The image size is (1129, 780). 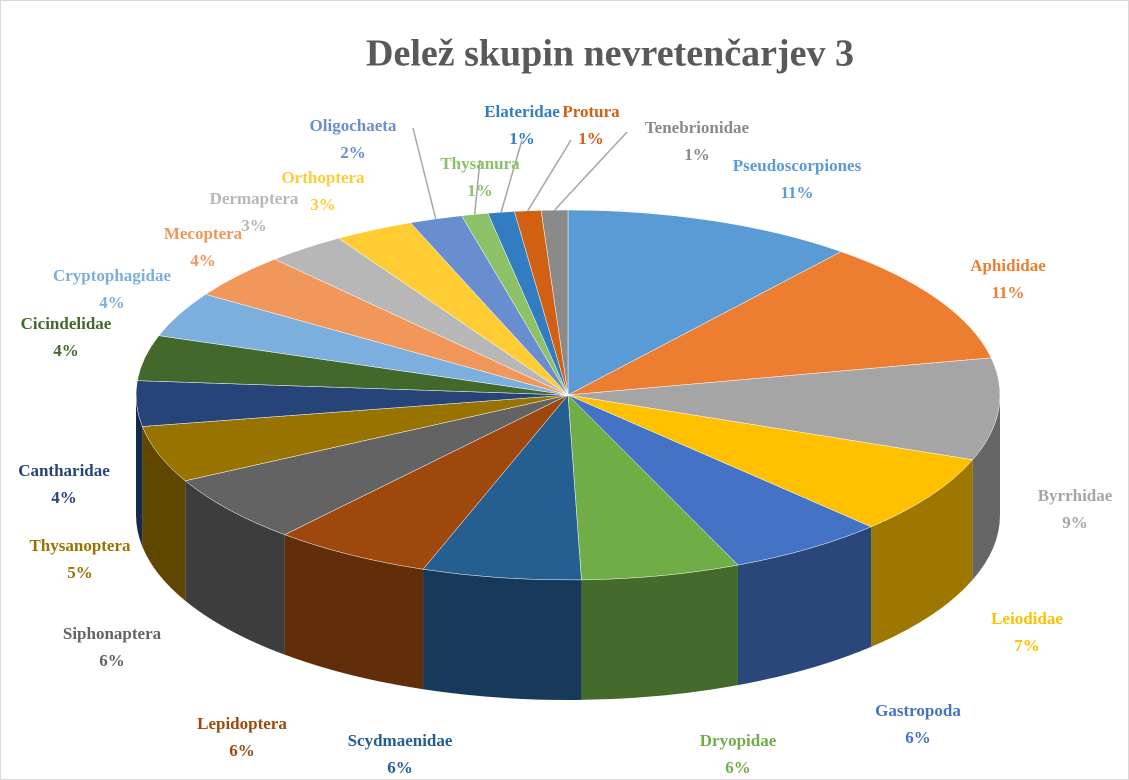 I want to click on data-label-value: 5%, so click(x=80, y=572).